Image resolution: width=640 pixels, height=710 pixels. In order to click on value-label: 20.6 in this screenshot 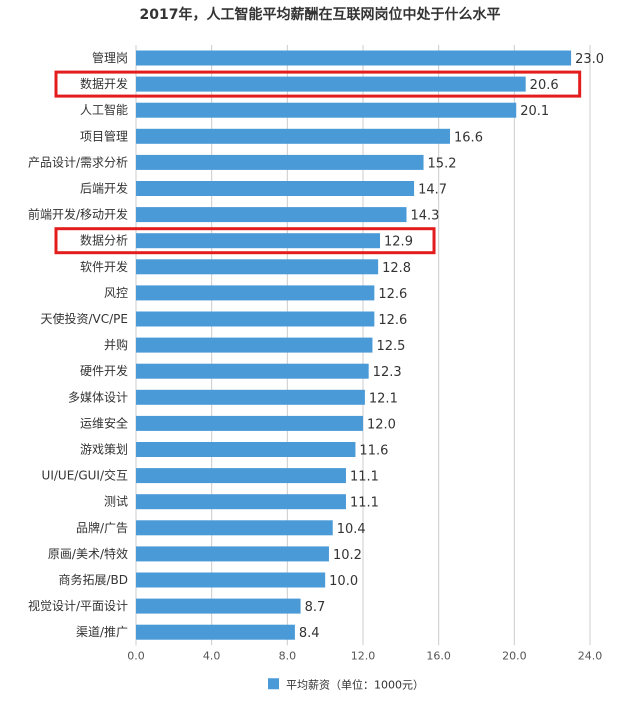, I will do `click(544, 85)`.